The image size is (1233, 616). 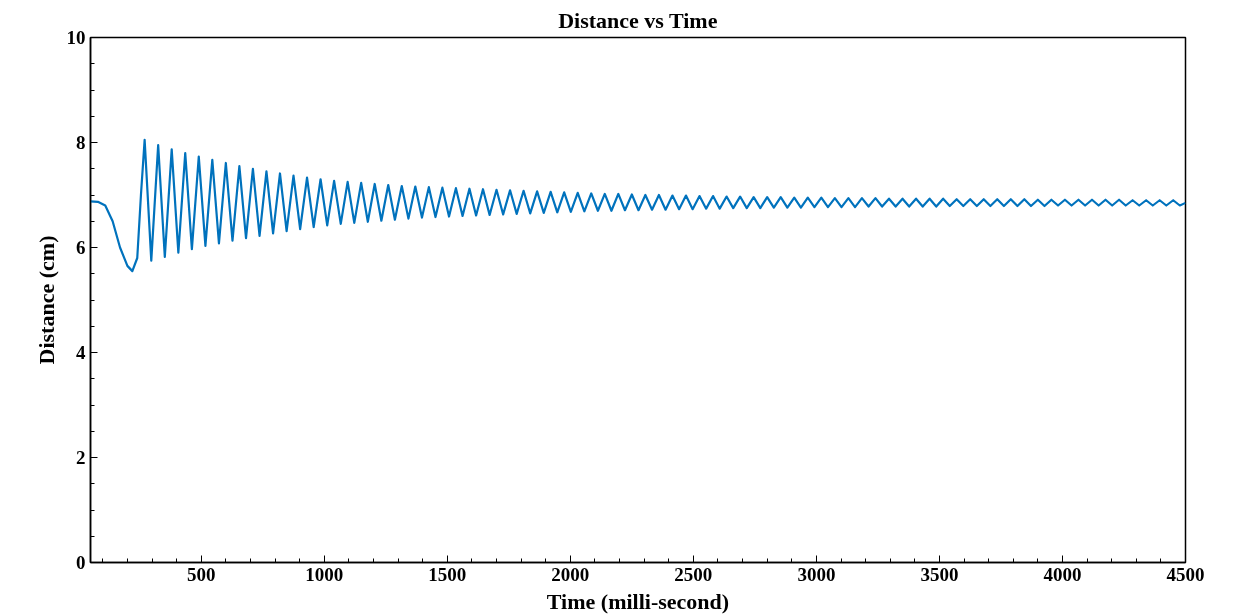 I want to click on x-tick-label: 1000, so click(x=324, y=574).